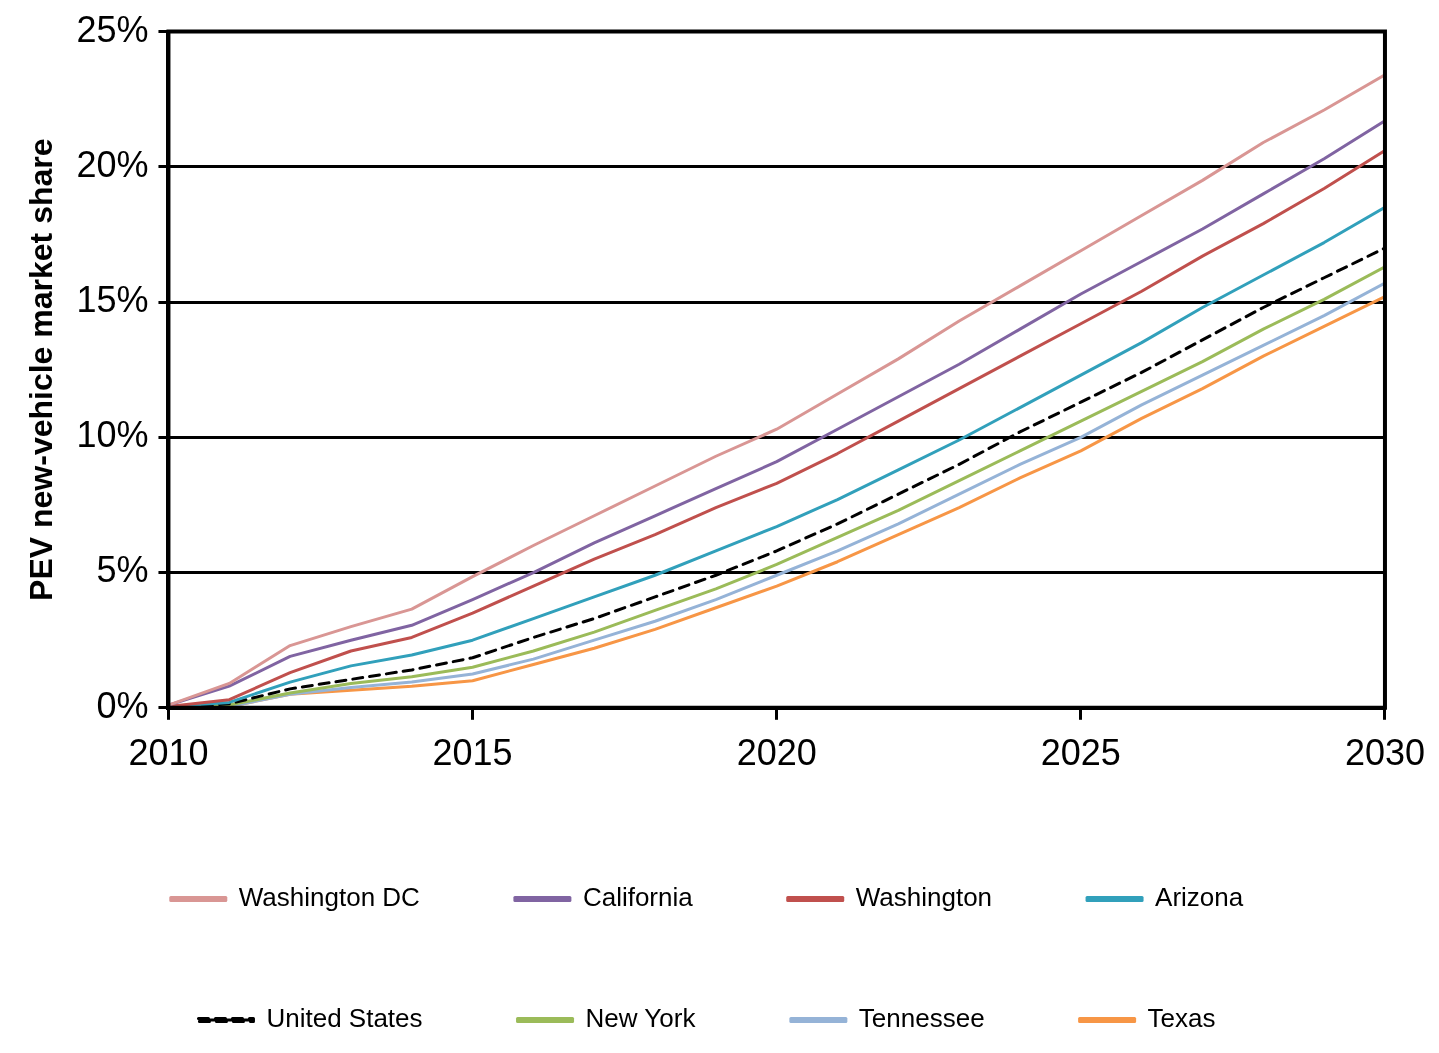 The image size is (1439, 1053). What do you see at coordinates (329, 897) in the screenshot?
I see `legend-label: Washington DC` at bounding box center [329, 897].